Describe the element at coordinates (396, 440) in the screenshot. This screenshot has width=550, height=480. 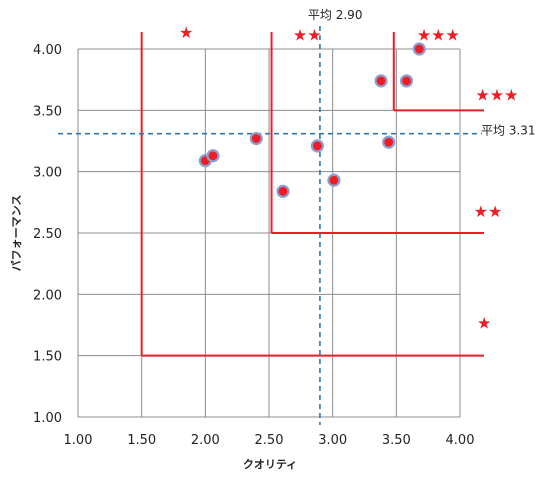
I see `x-tick-label: 3.50` at that location.